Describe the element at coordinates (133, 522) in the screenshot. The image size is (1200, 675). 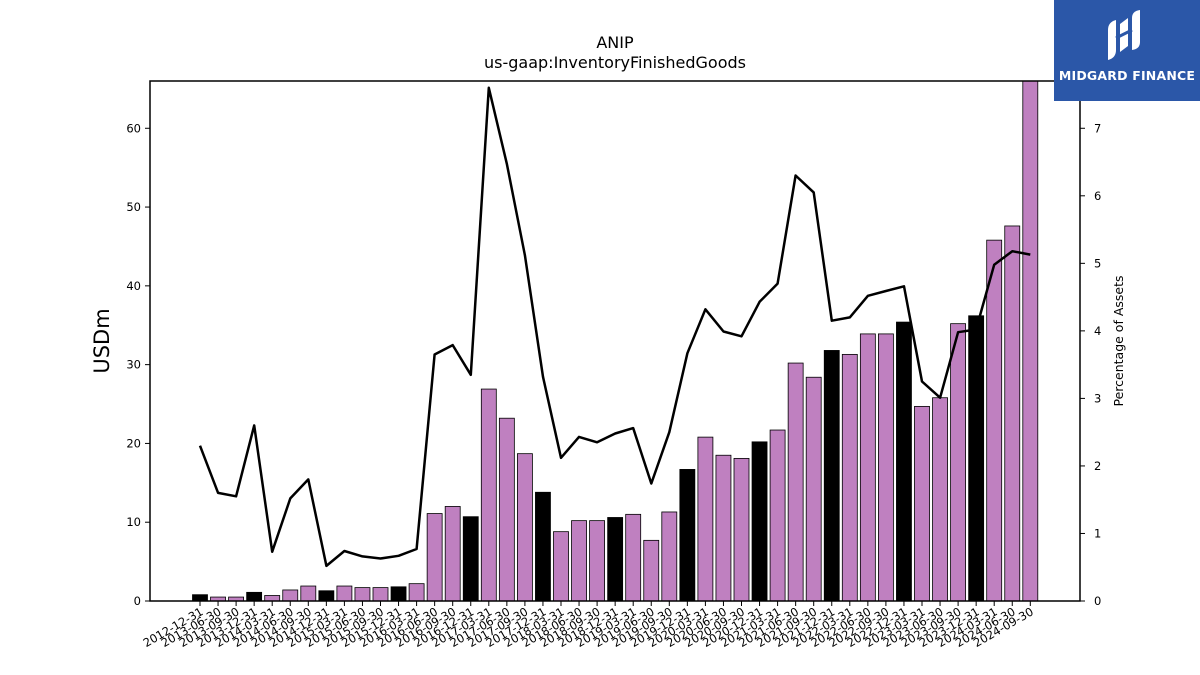
I see `y-tick-label: 10` at that location.